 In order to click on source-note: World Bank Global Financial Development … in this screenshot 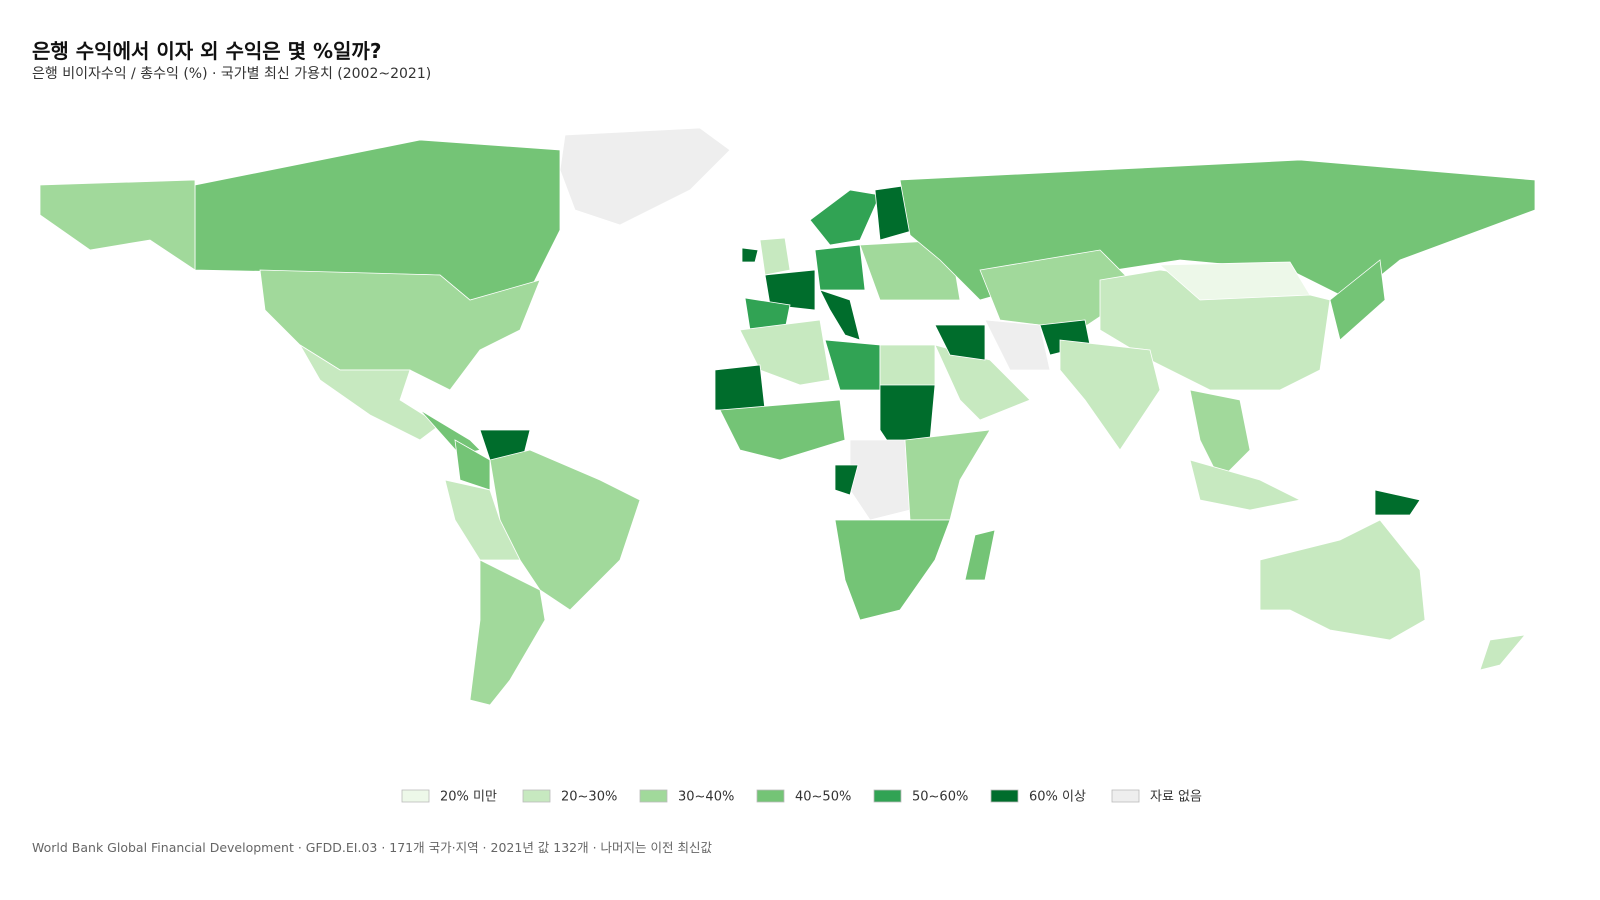, I will do `click(372, 847)`.